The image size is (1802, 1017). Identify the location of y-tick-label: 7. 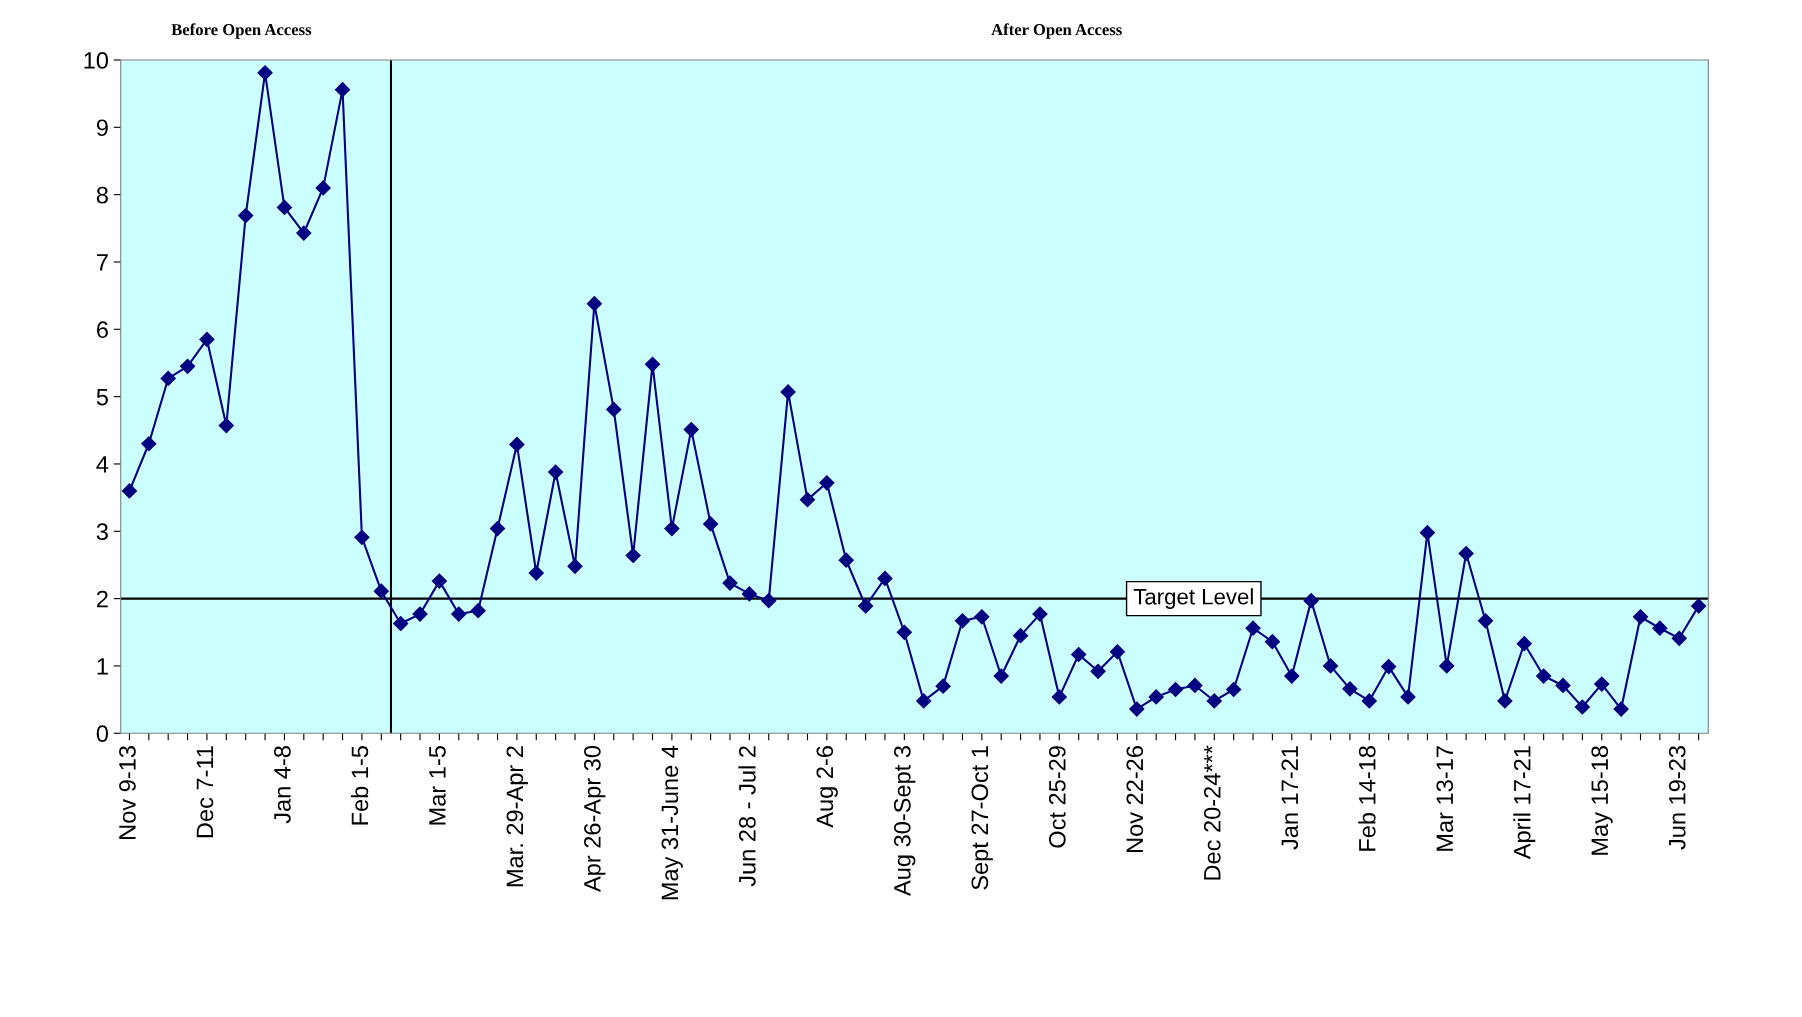
(102, 262).